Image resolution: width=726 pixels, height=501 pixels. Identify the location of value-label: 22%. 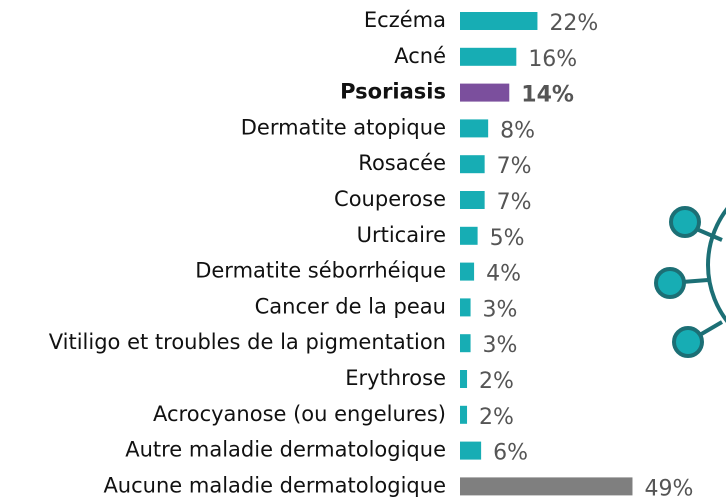
(573, 23).